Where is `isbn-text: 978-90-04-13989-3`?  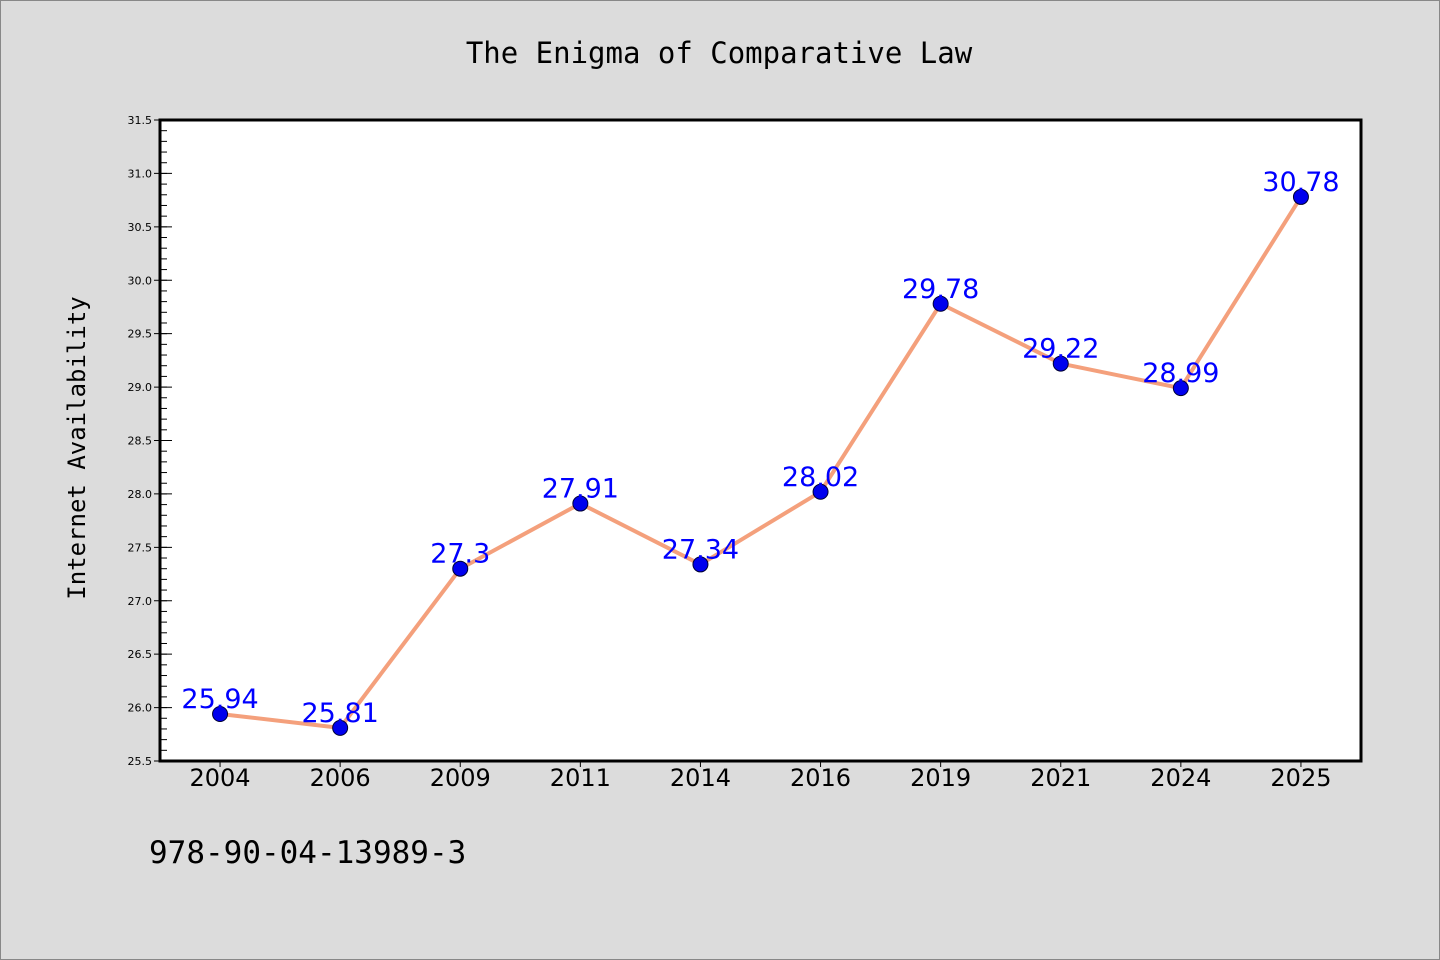 isbn-text: 978-90-04-13989-3 is located at coordinates (307, 853).